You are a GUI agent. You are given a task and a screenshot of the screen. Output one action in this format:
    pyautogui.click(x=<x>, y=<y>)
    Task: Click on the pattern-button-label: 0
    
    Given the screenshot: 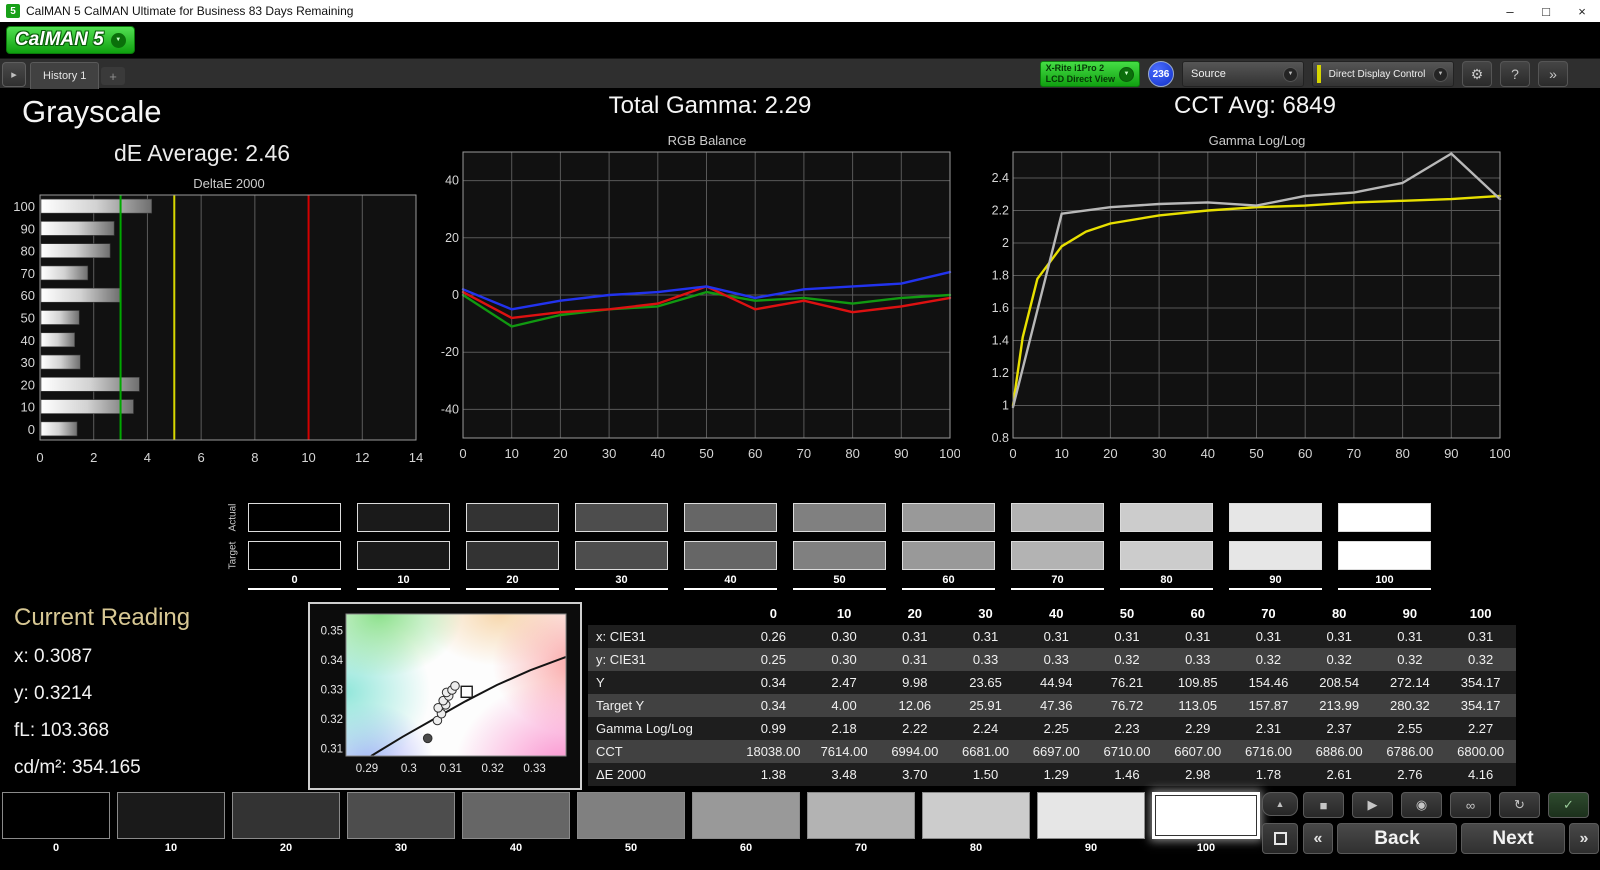 What is the action you would take?
    pyautogui.click(x=56, y=848)
    